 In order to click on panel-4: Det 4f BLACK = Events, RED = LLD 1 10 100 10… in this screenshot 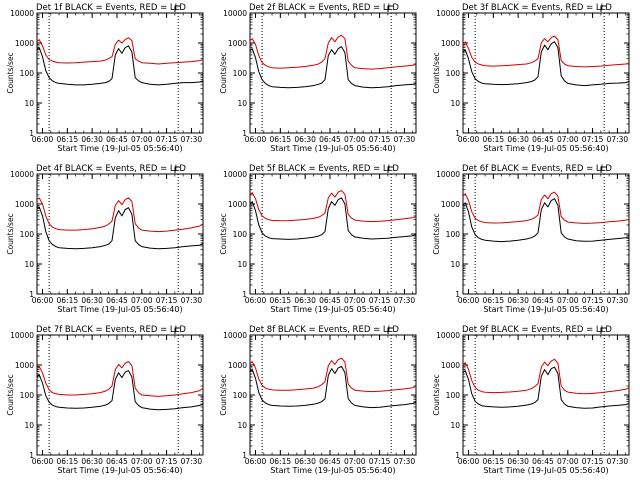, I will do `click(105, 239)`.